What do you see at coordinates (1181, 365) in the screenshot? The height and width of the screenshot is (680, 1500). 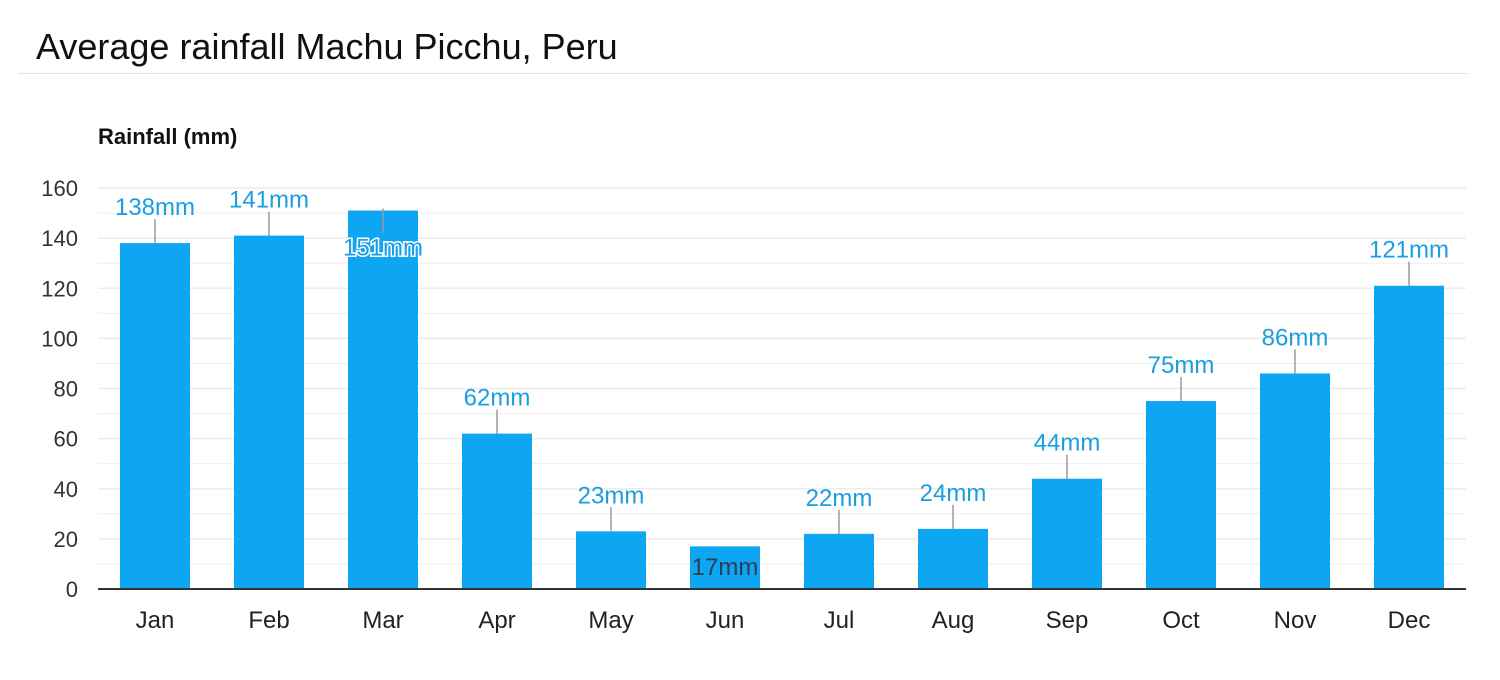 I see `data-label: 75mm` at bounding box center [1181, 365].